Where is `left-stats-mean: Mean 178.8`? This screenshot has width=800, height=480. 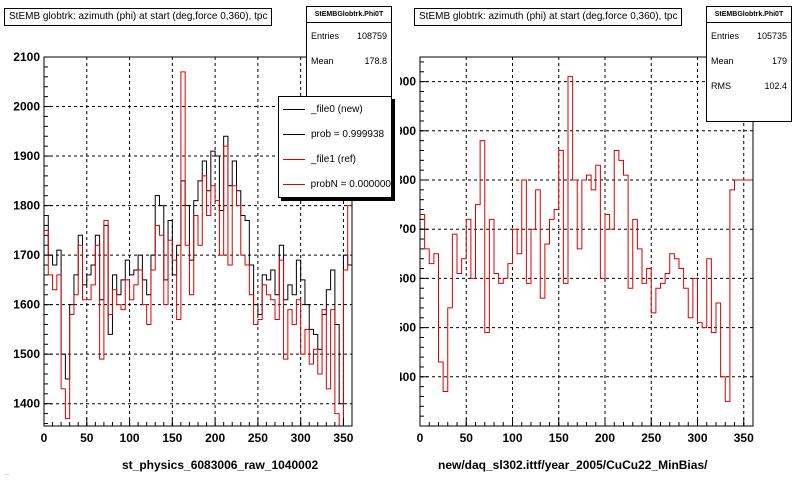 left-stats-mean: Mean 178.8 is located at coordinates (349, 60).